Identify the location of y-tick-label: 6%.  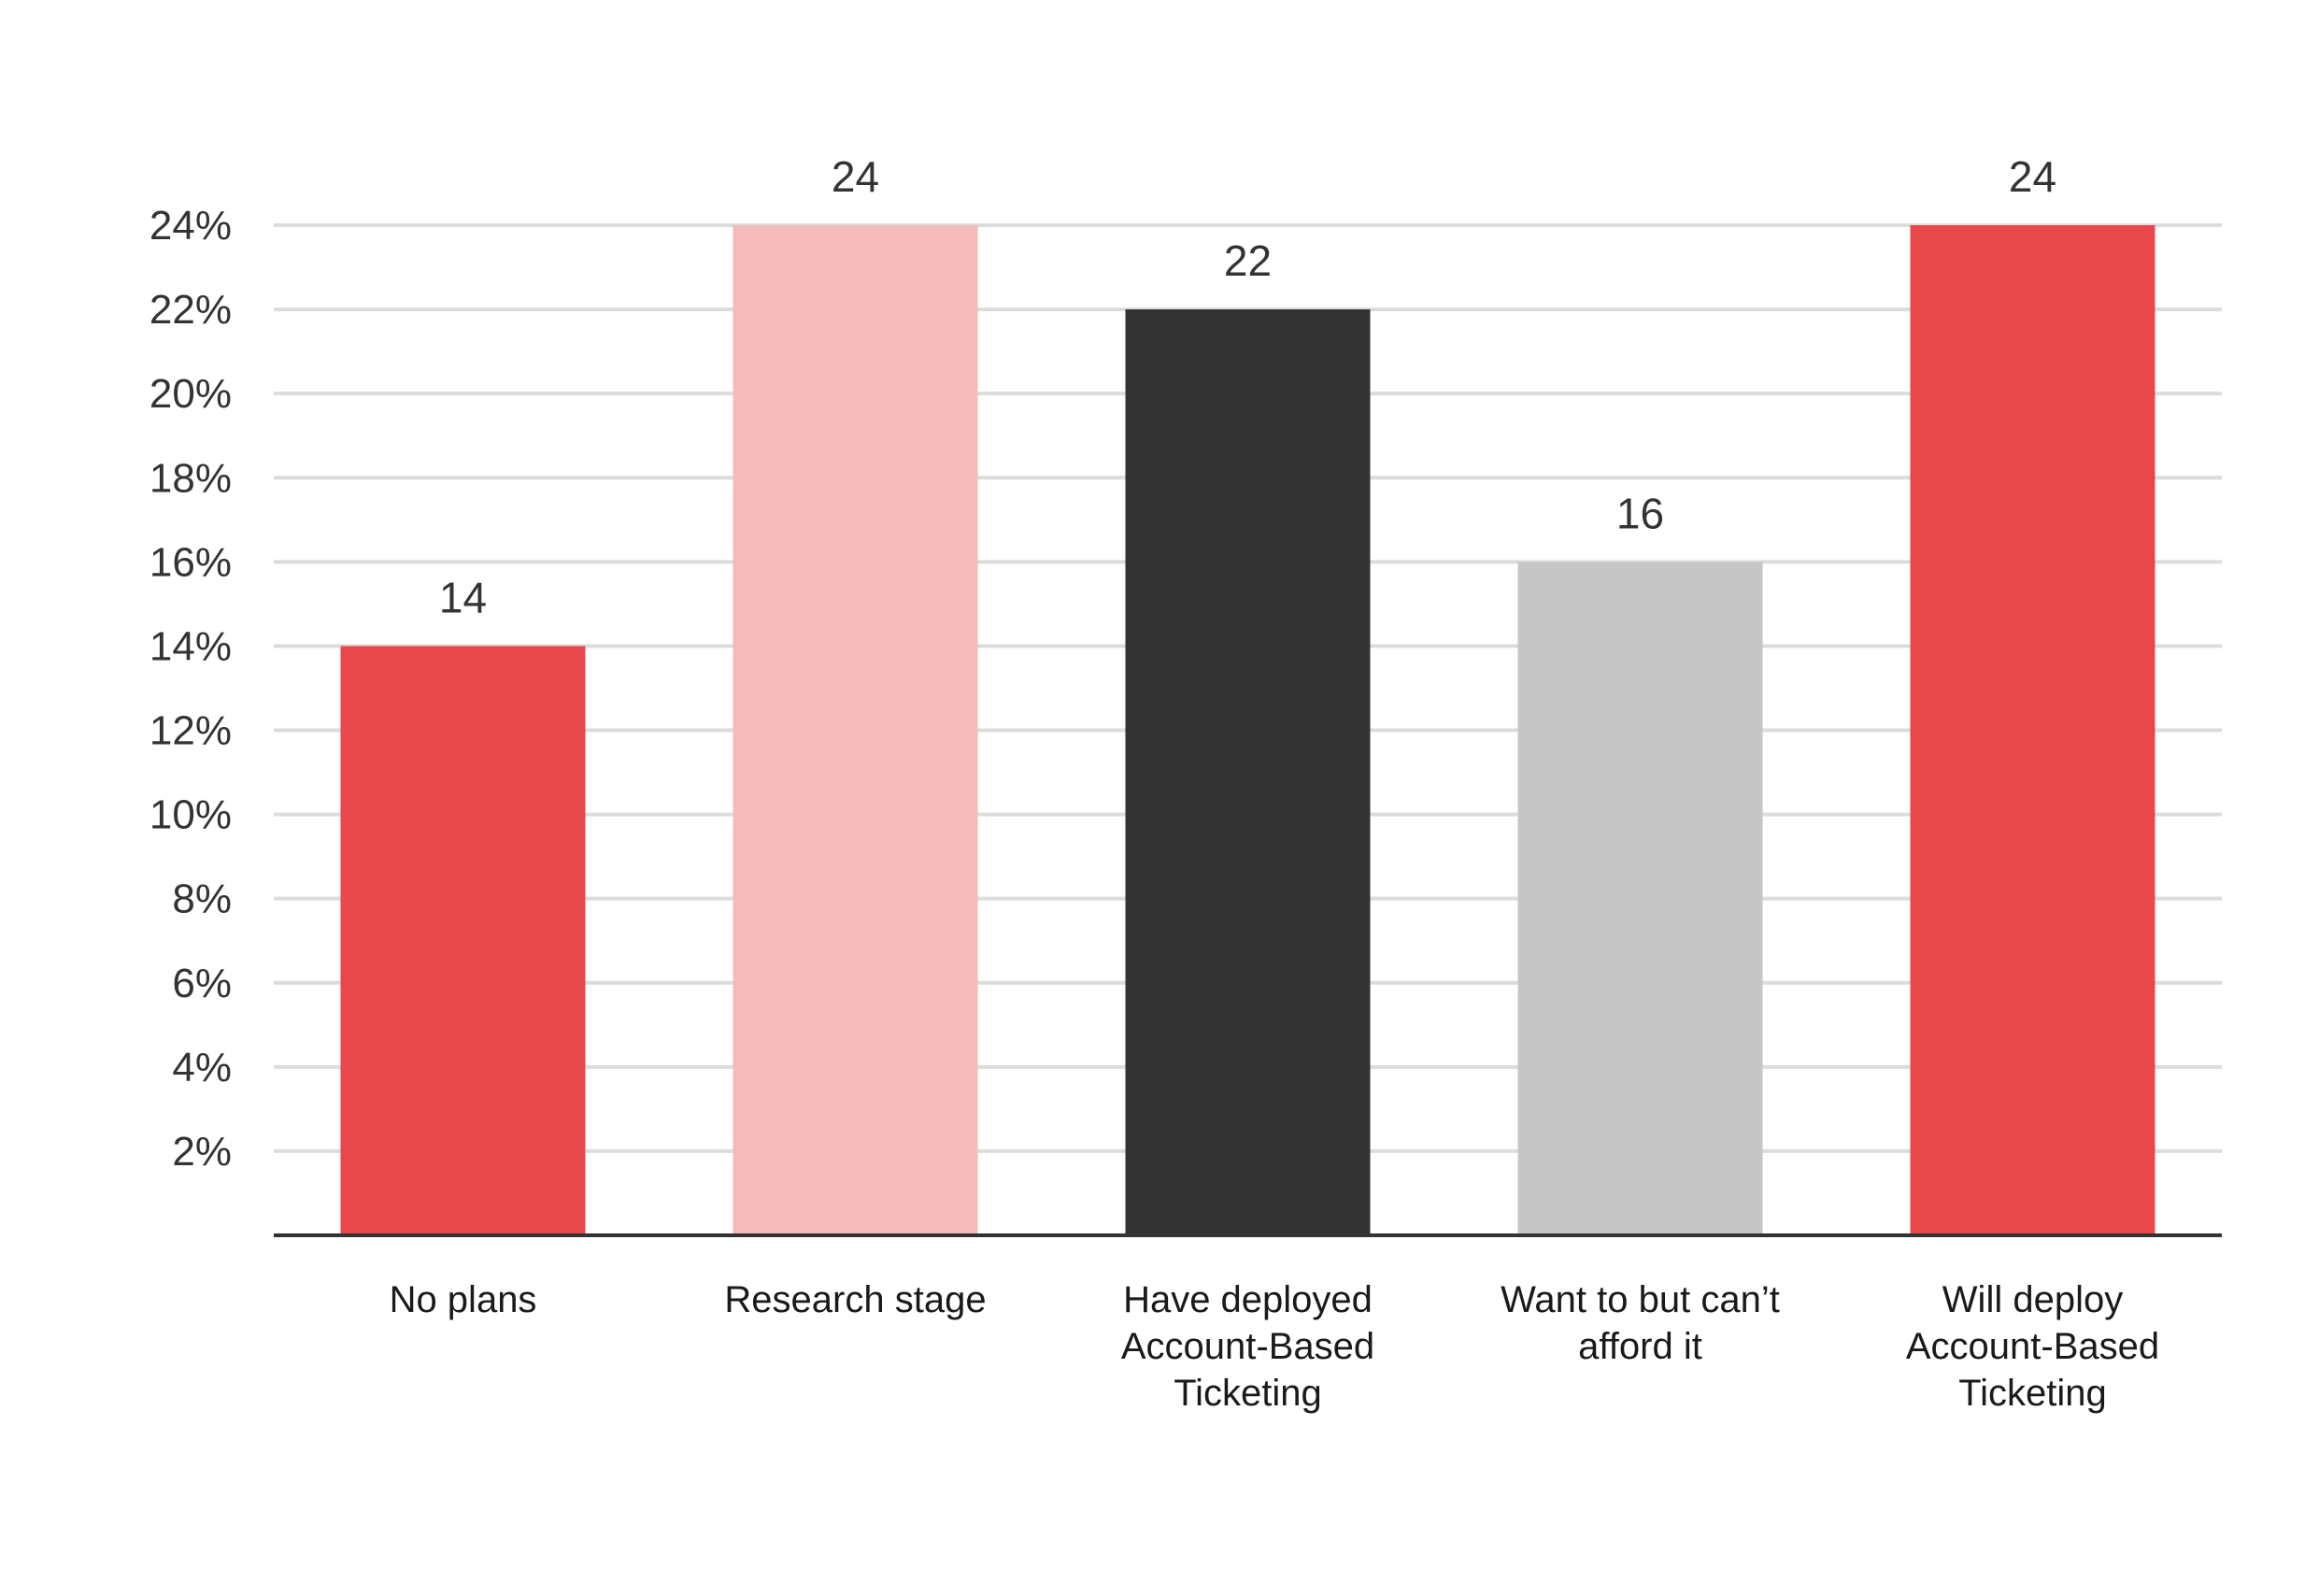
(202, 983).